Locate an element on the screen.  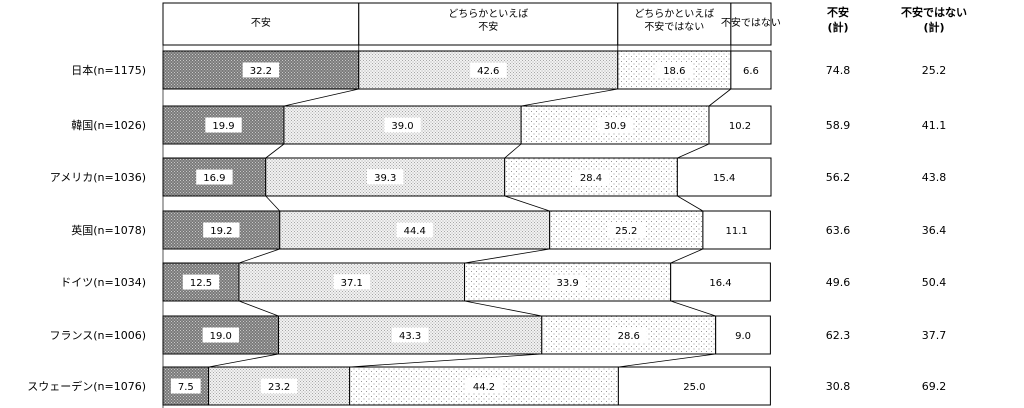
bar-segment-somewhat-anxious is located at coordinates (279, 386).